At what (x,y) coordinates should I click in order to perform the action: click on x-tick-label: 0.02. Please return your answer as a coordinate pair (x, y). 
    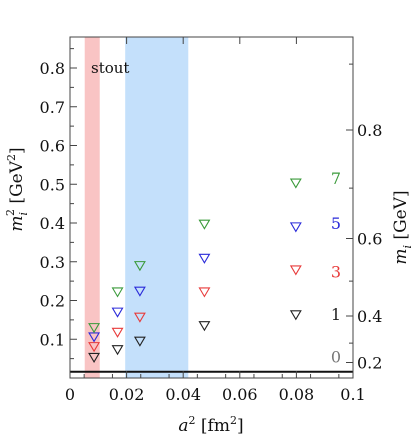
    Looking at the image, I should click on (127, 394).